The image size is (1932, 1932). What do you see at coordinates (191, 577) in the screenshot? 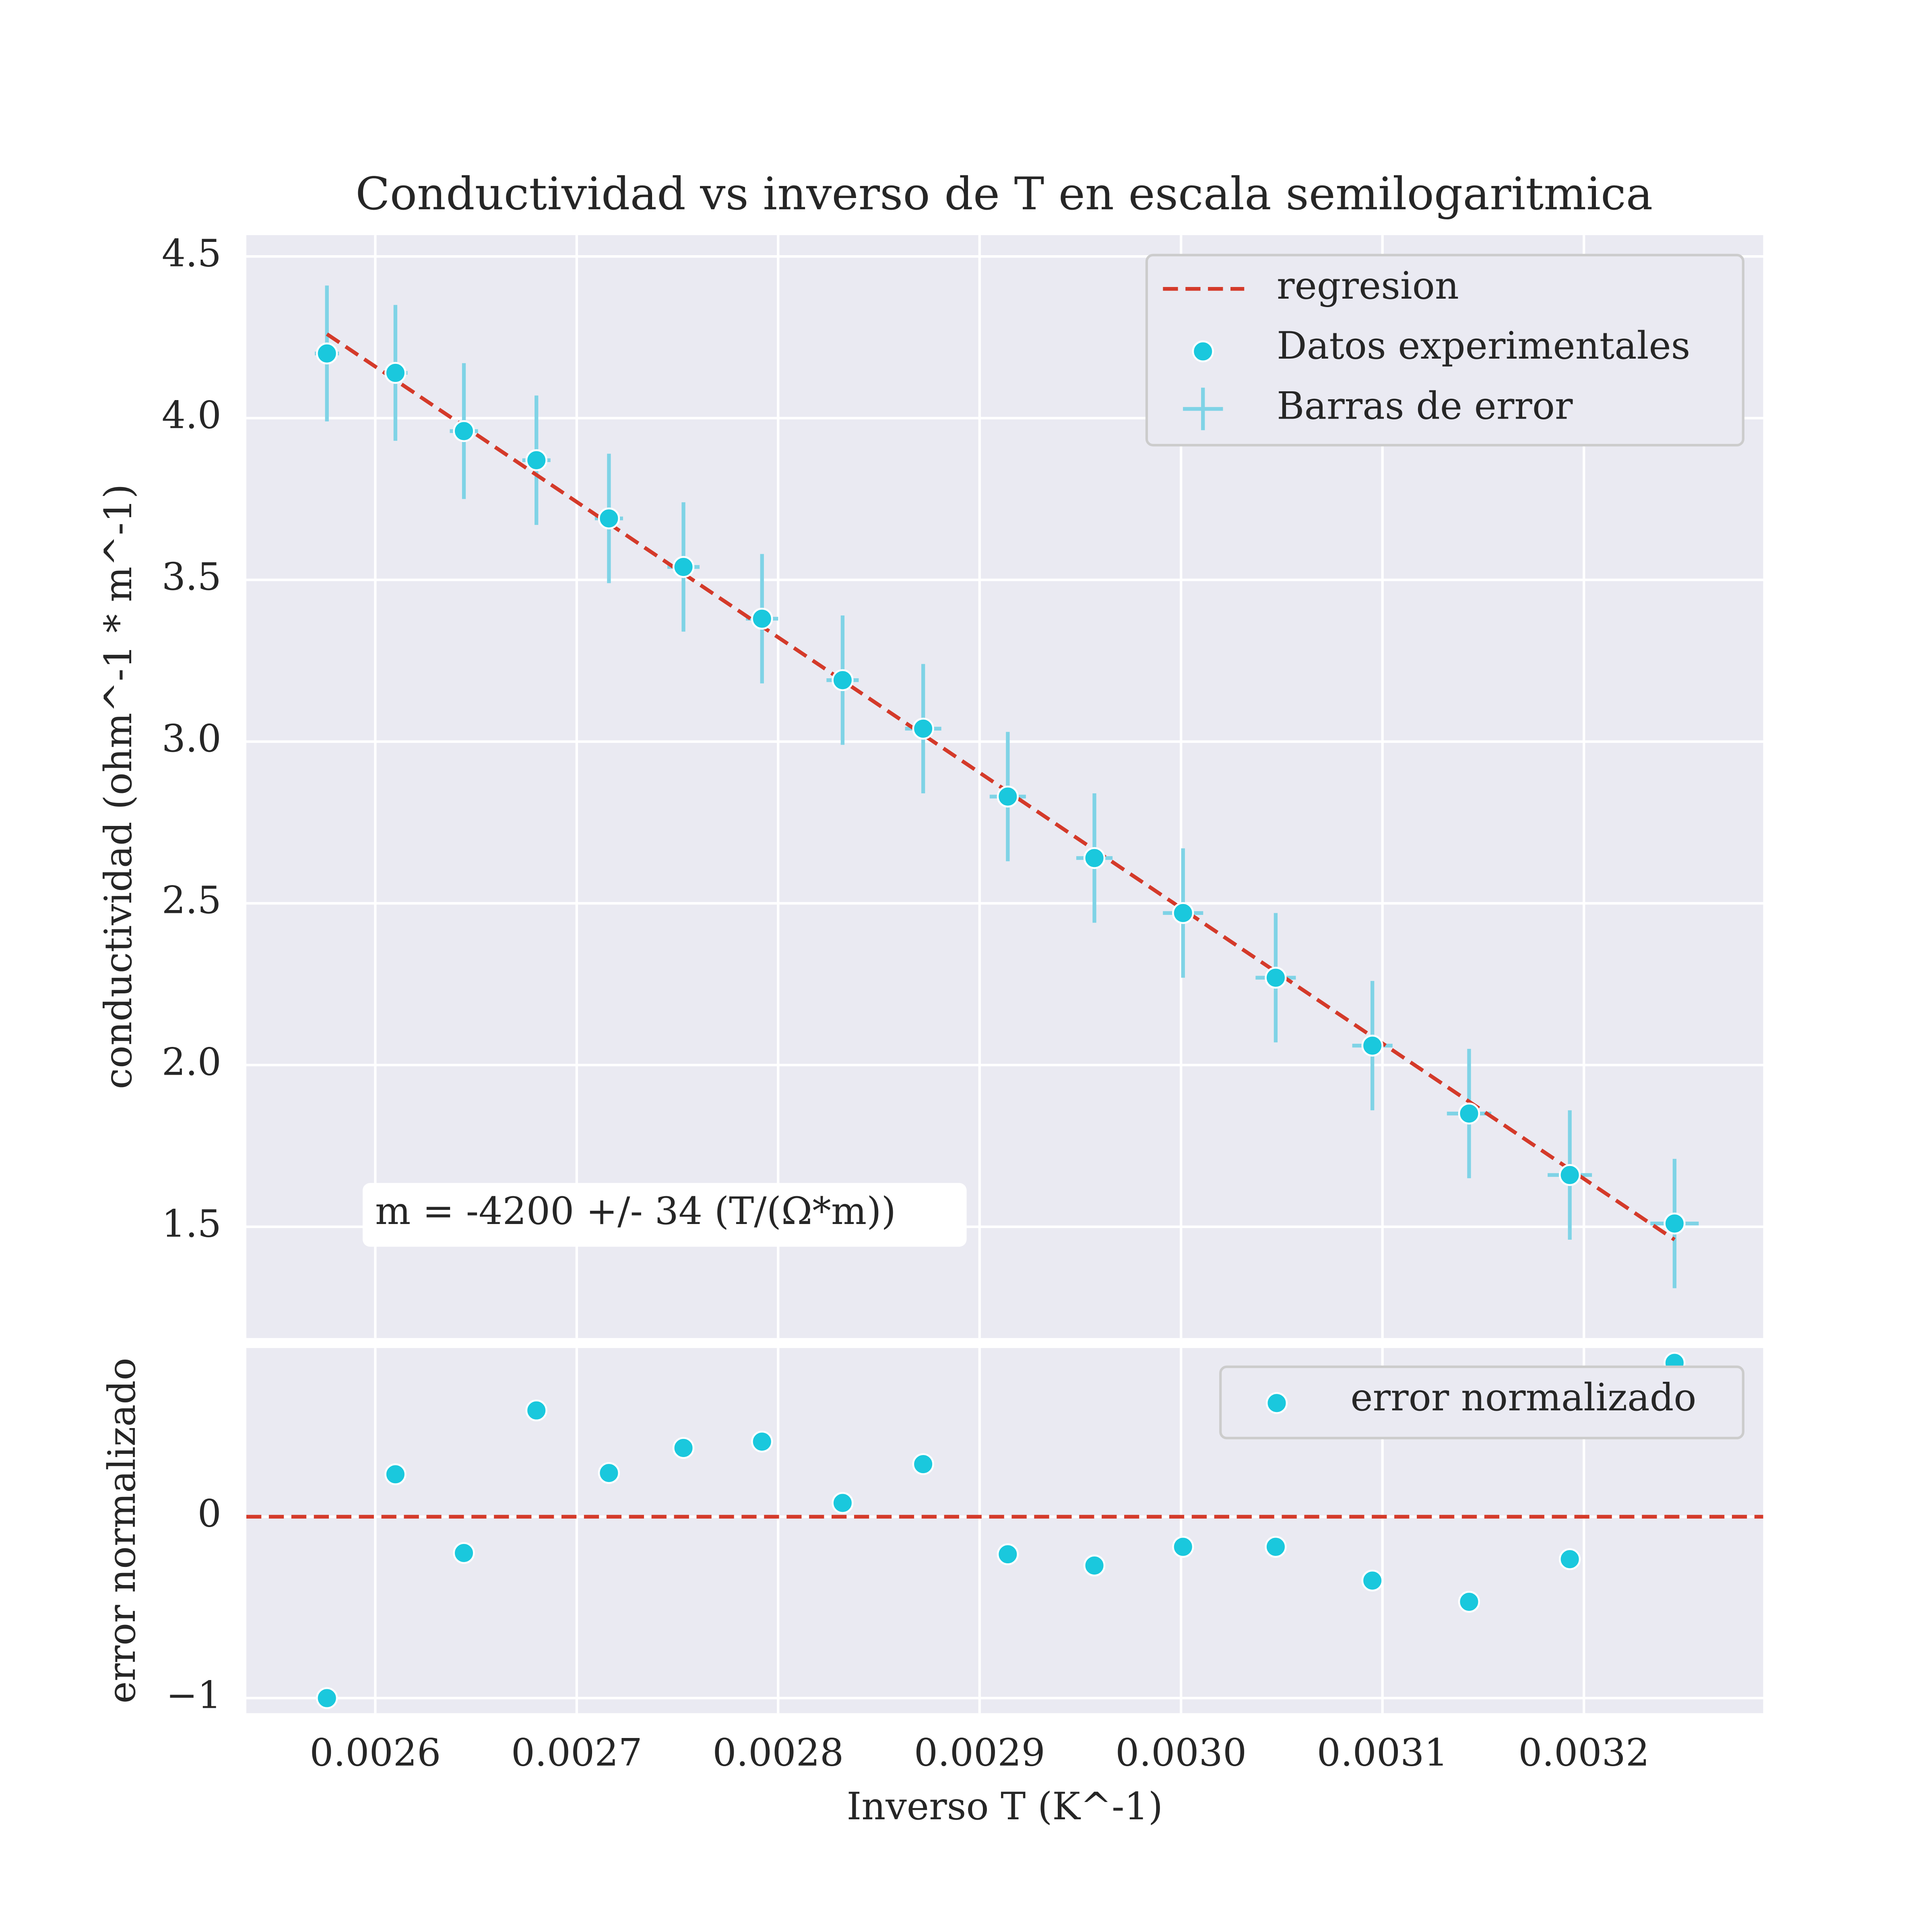
I see `y-tick-label: 3.5` at bounding box center [191, 577].